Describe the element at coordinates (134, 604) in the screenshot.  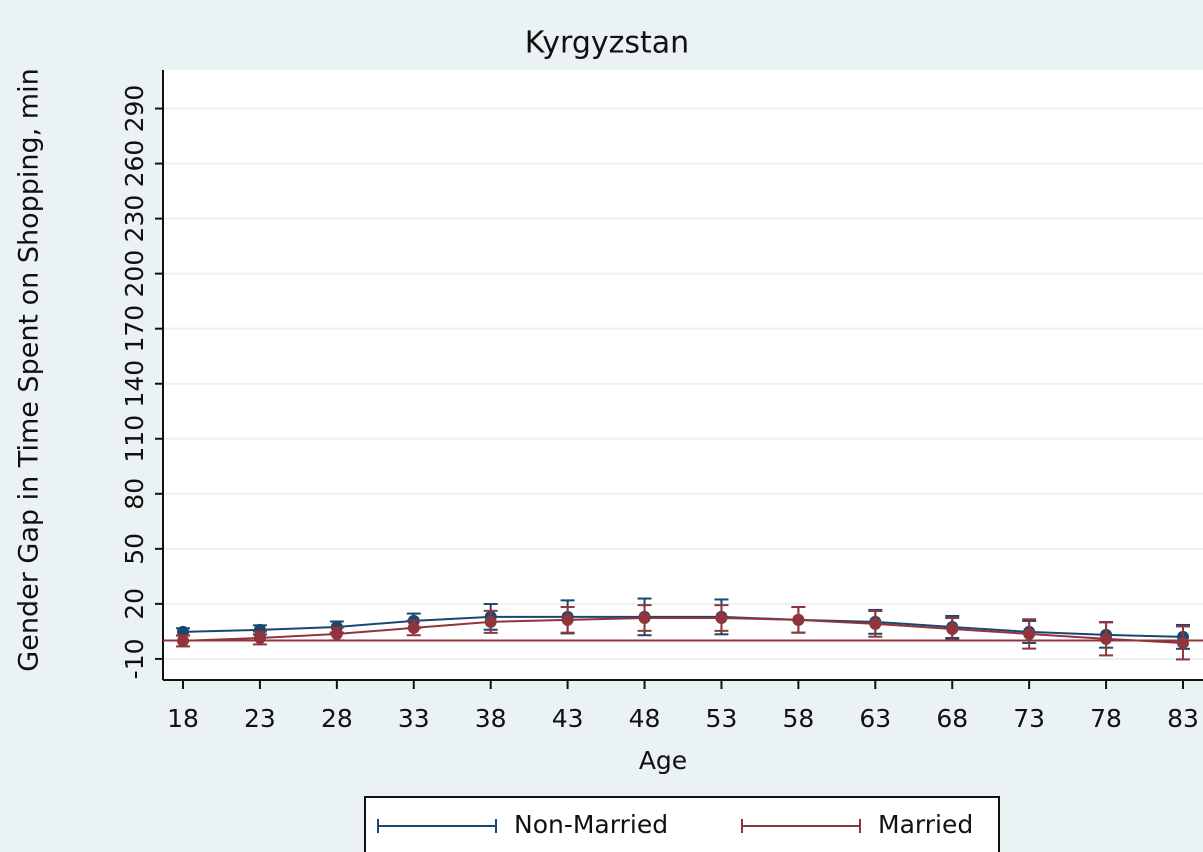
I see `y-tick-label: 20` at that location.